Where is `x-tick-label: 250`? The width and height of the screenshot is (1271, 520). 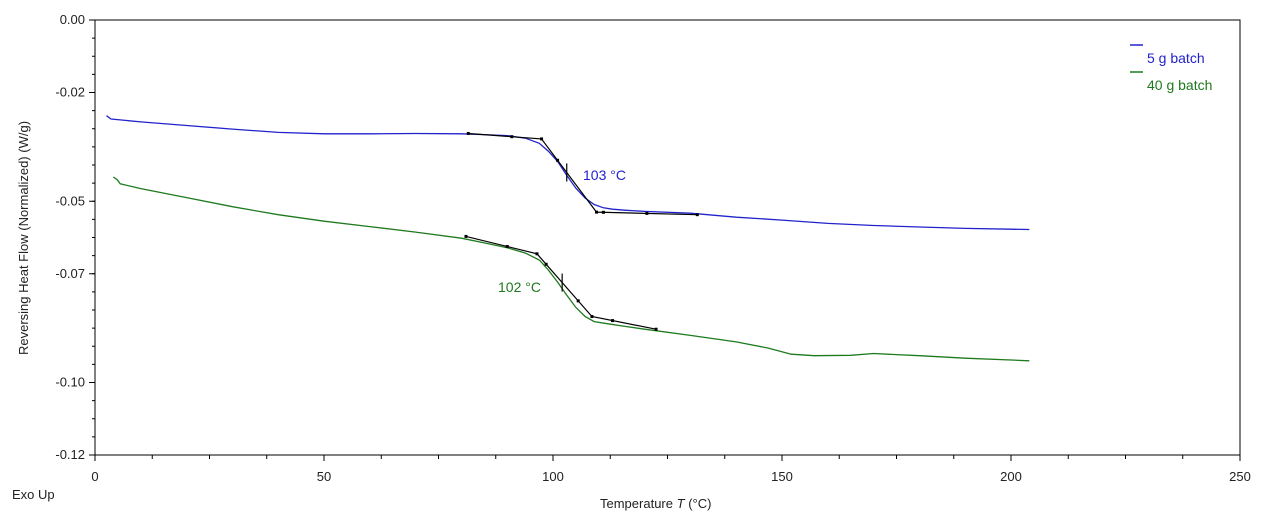 x-tick-label: 250 is located at coordinates (1240, 476).